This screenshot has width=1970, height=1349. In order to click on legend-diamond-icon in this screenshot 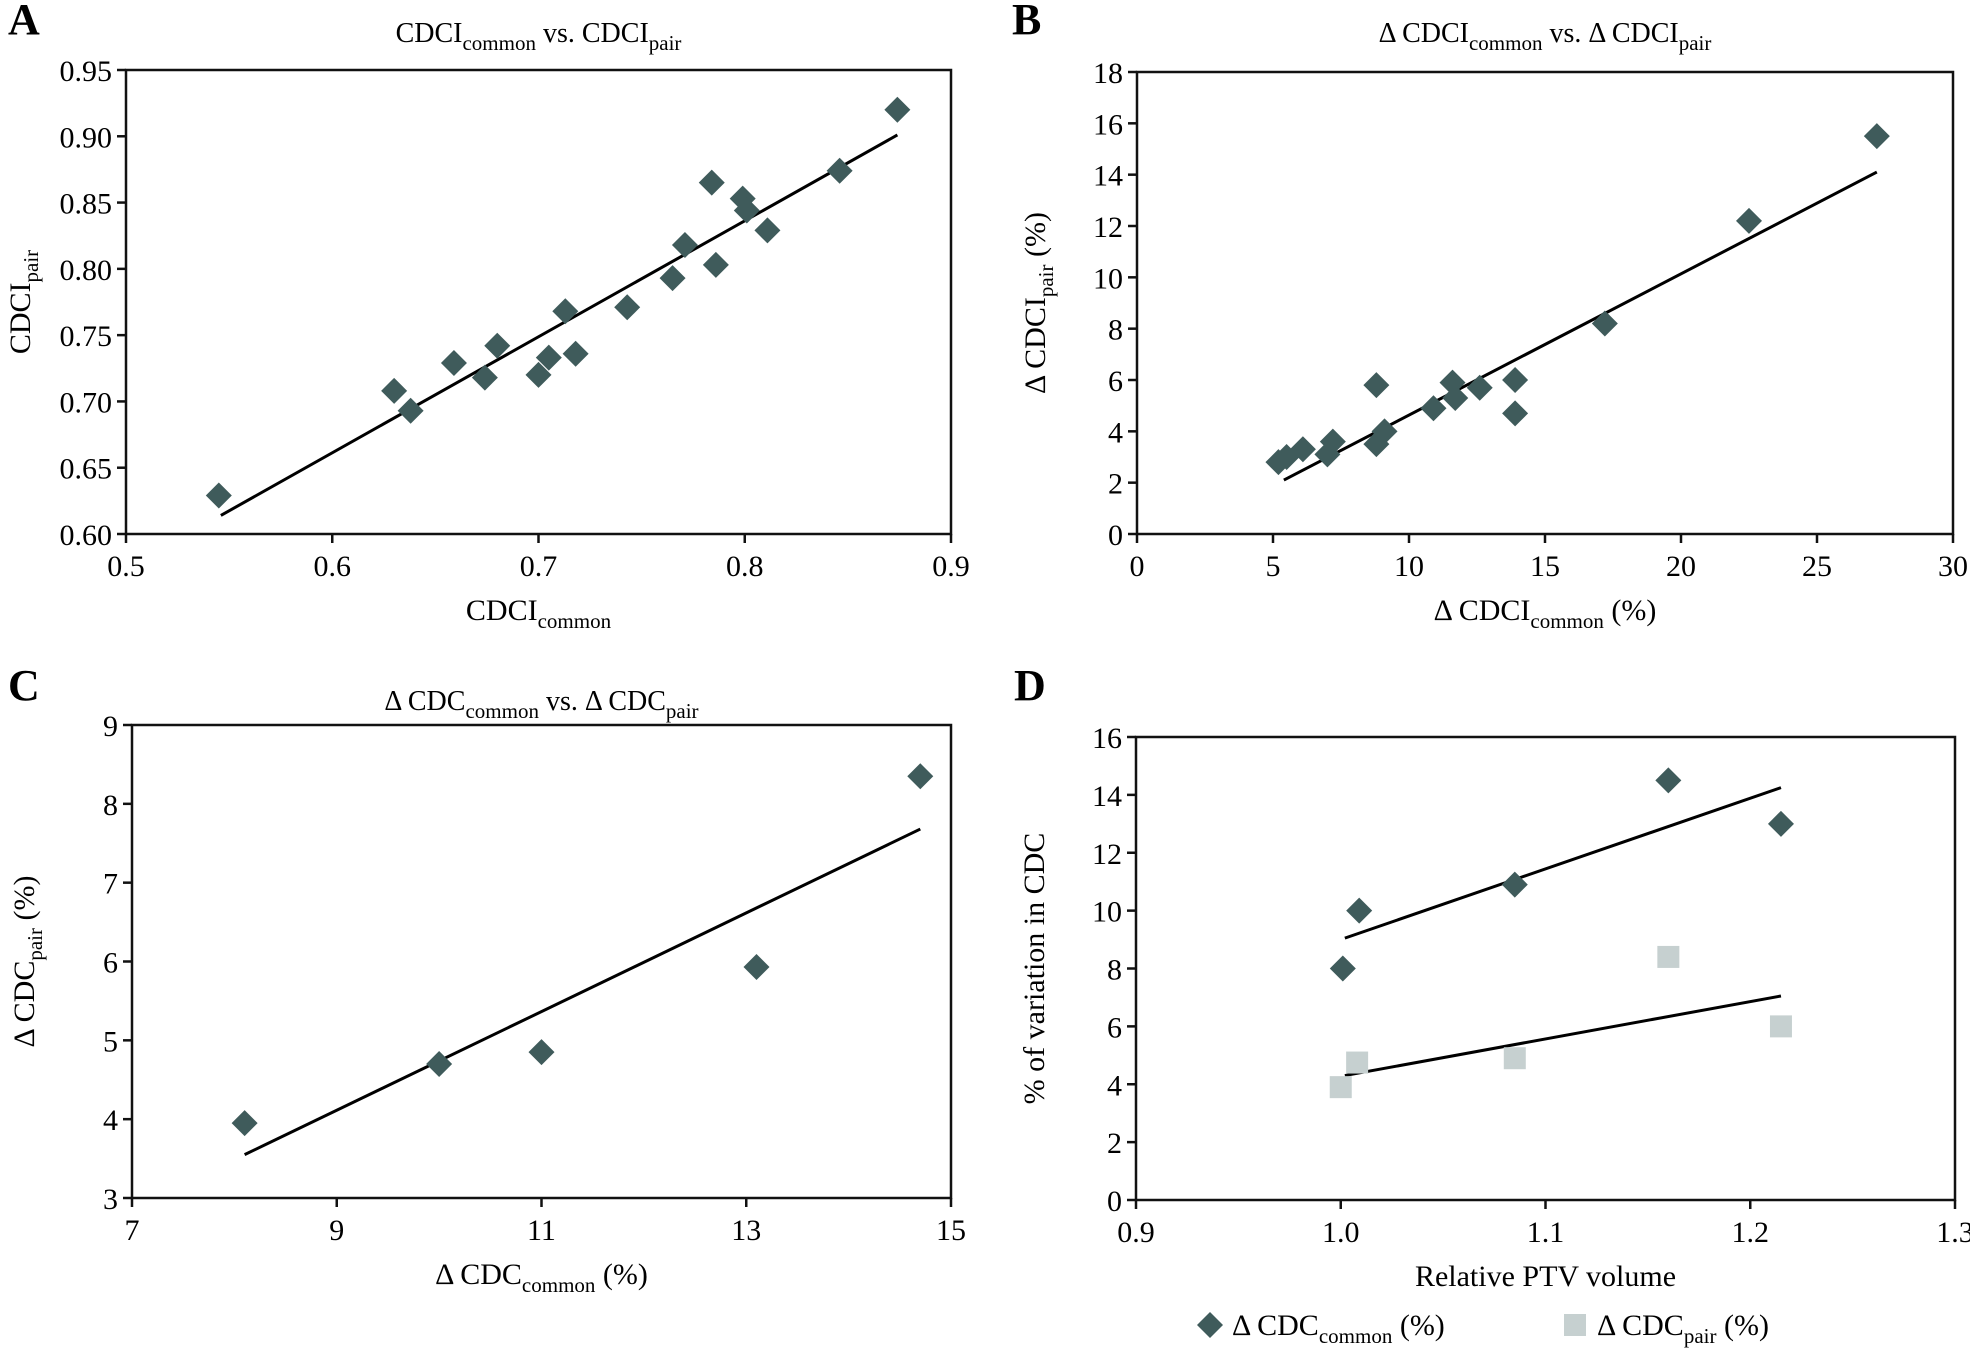, I will do `click(1210, 1325)`.